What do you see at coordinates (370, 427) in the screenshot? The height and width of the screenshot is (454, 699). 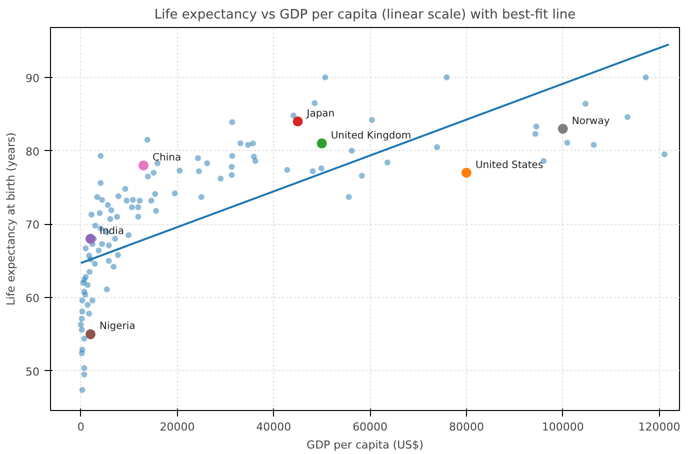 I see `x-tick-label: 60000` at bounding box center [370, 427].